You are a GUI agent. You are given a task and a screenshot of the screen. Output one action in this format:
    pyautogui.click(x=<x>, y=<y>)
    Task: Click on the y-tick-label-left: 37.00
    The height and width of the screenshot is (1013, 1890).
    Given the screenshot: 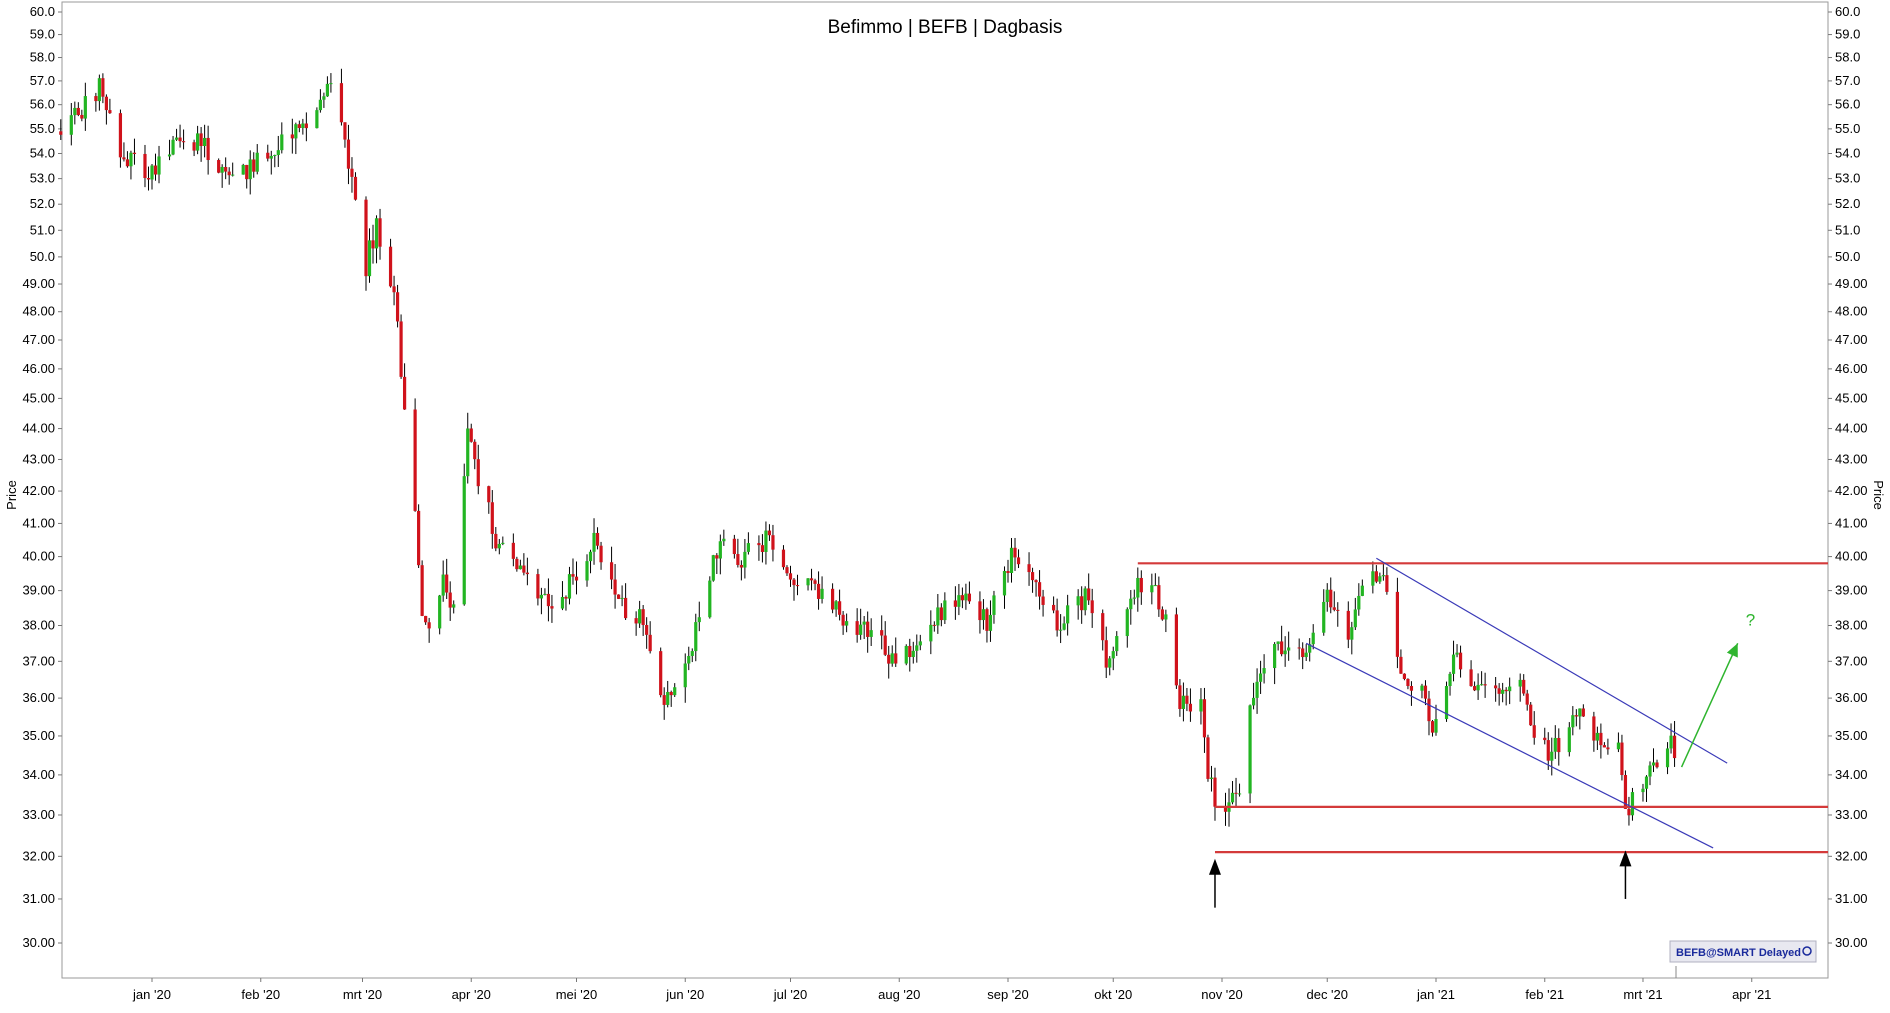 What is the action you would take?
    pyautogui.click(x=38, y=660)
    